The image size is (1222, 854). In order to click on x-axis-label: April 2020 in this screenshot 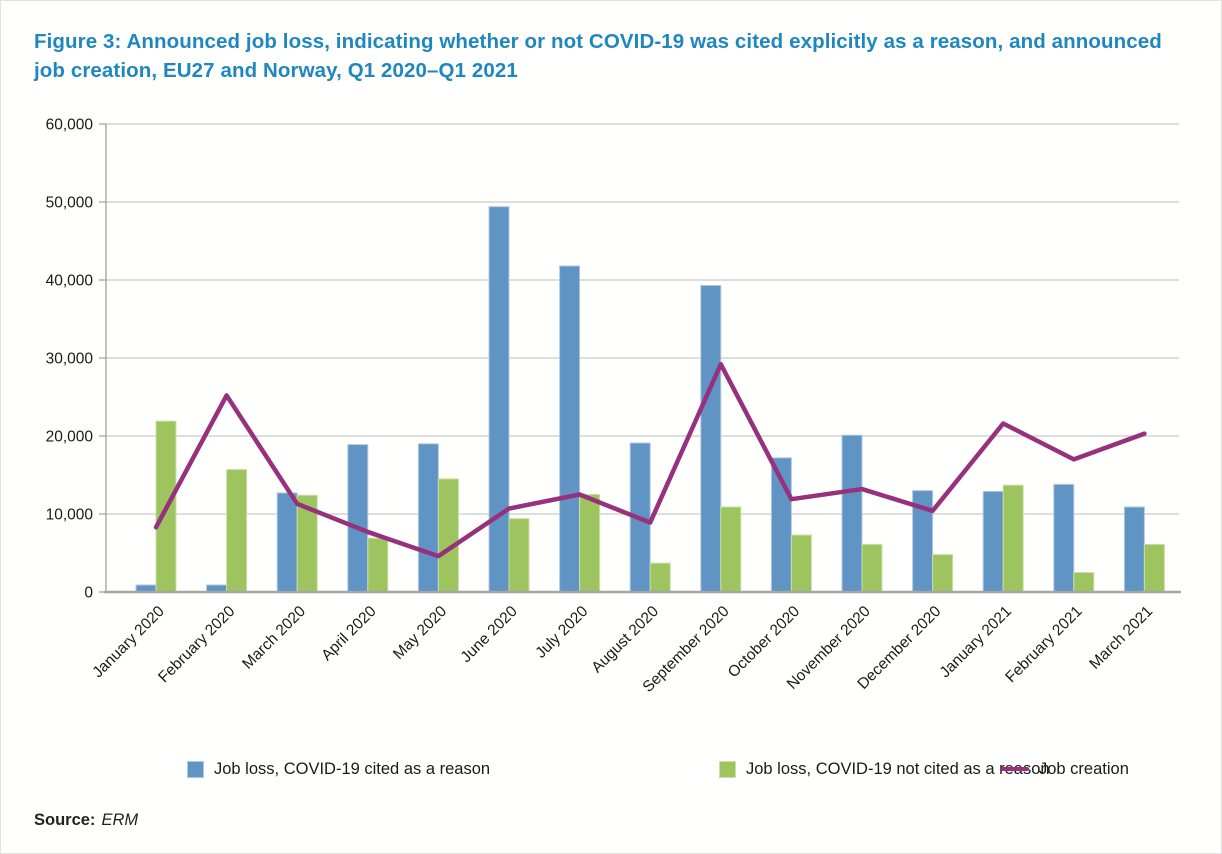, I will do `click(349, 634)`.